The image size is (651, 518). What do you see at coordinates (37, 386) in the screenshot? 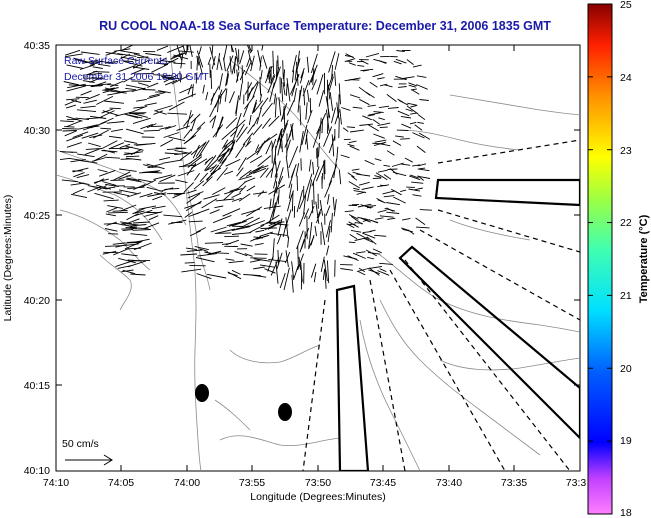
I see `y-tick-label: 40:15` at bounding box center [37, 386].